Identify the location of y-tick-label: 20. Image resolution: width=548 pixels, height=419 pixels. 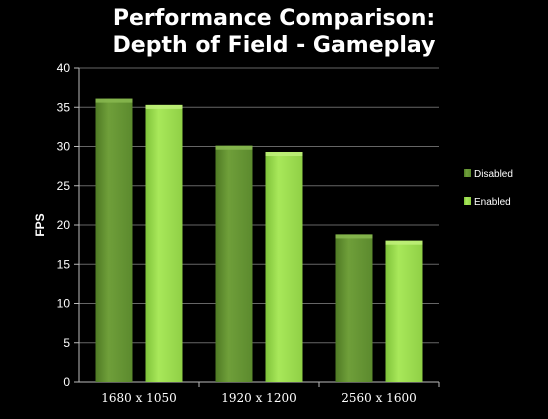
(64, 225).